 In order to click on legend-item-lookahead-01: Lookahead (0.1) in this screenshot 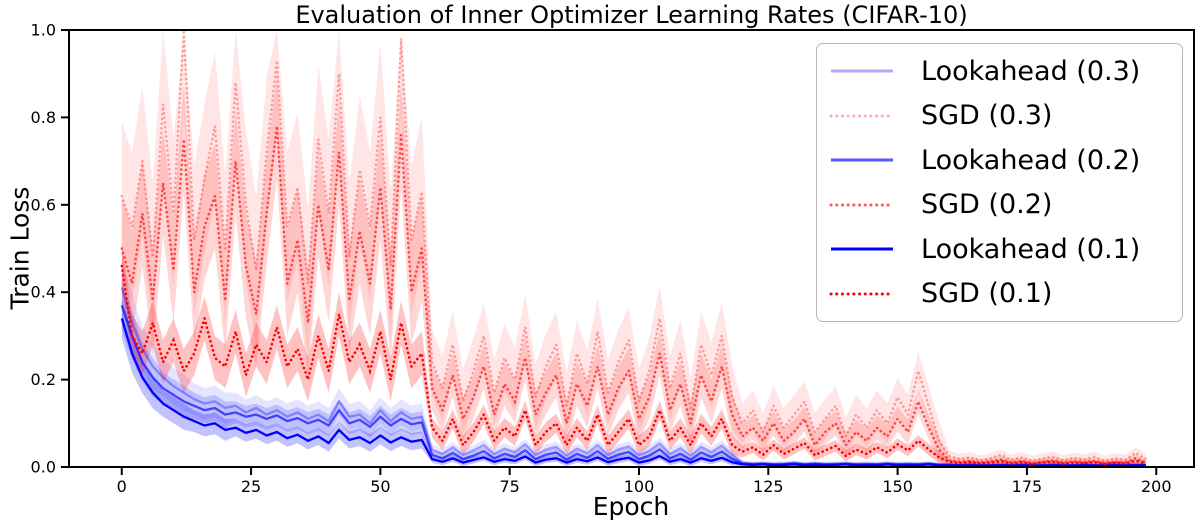, I will do `click(999, 249)`.